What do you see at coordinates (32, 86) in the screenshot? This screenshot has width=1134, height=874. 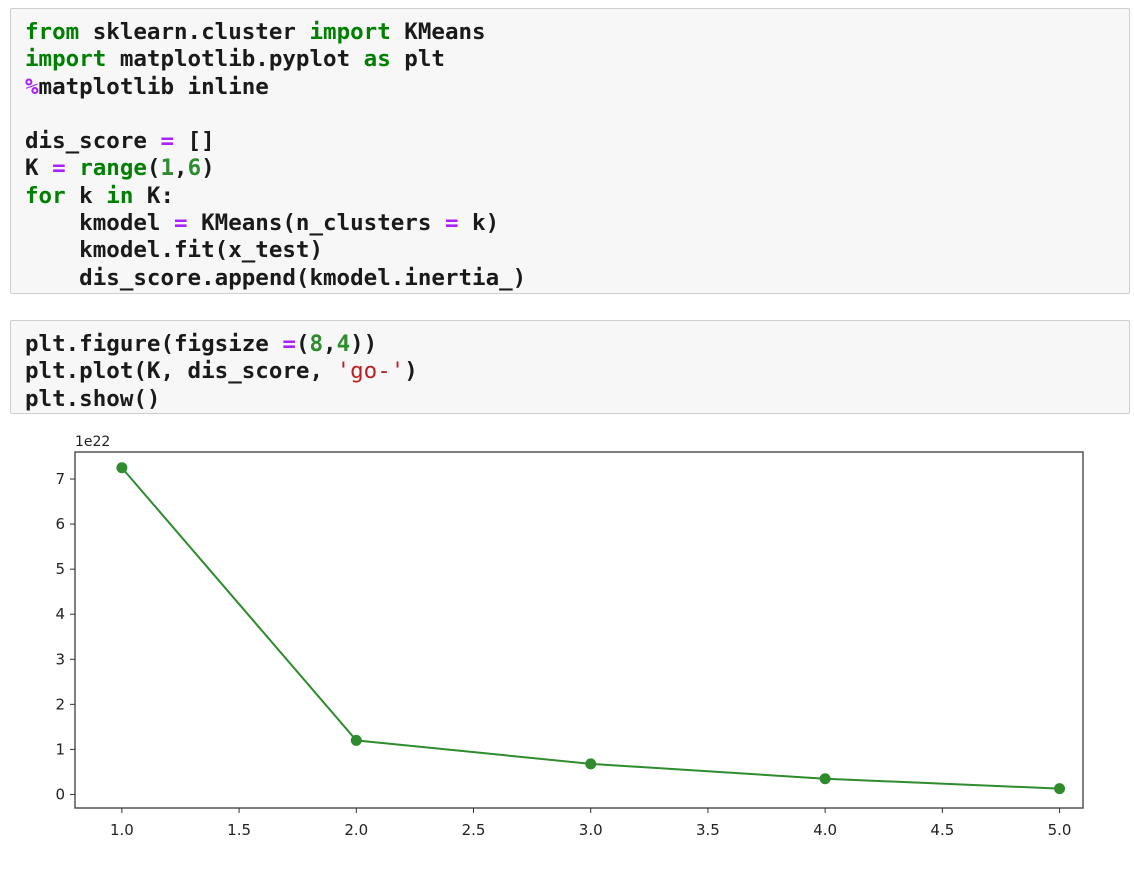 I see `code-token: %` at bounding box center [32, 86].